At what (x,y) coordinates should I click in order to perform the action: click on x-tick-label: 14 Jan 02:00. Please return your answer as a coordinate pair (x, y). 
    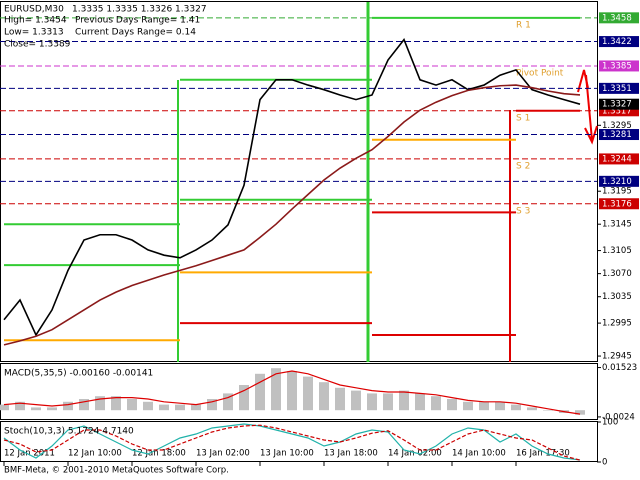
    Looking at the image, I should click on (415, 454).